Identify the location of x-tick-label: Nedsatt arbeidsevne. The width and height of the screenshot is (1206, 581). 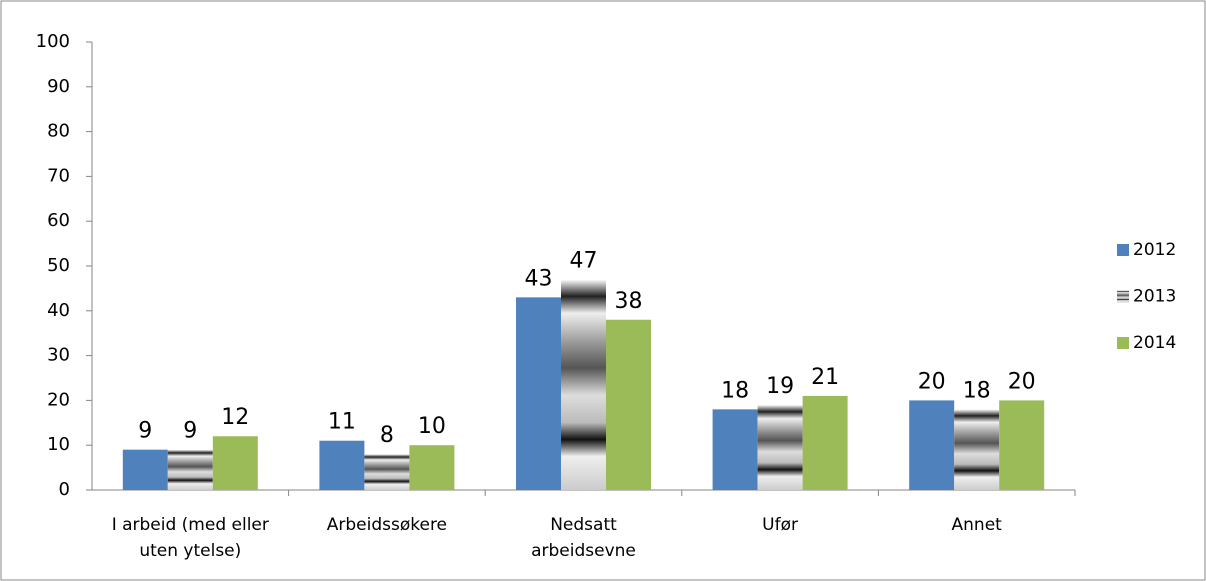
(583, 538).